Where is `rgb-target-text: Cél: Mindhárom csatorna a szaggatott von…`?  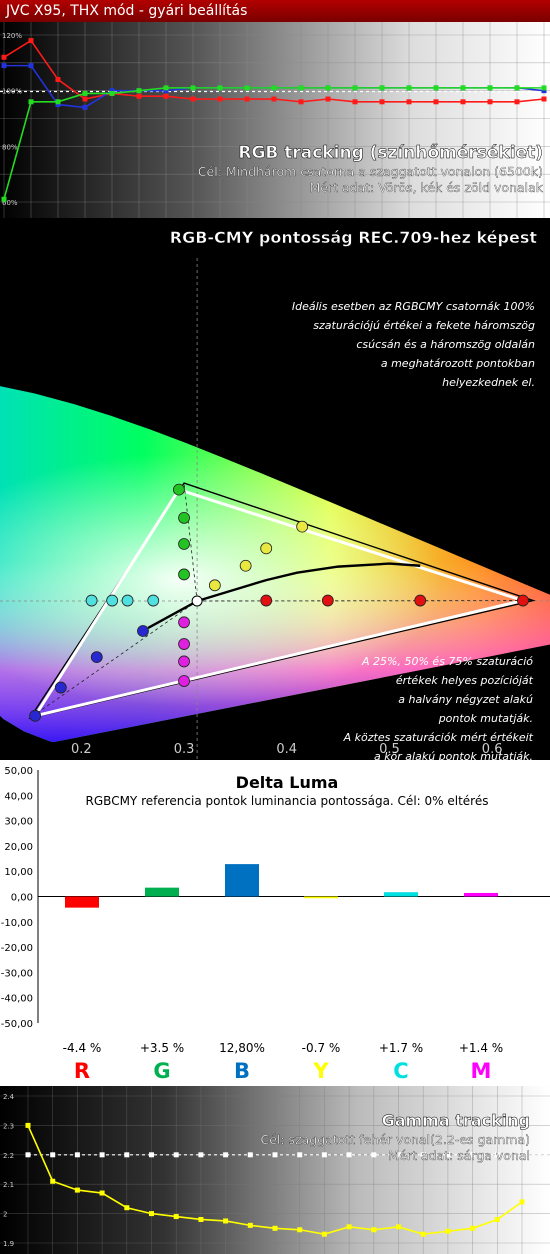 rgb-target-text: Cél: Mindhárom csatorna a szaggatott von… is located at coordinates (370, 171).